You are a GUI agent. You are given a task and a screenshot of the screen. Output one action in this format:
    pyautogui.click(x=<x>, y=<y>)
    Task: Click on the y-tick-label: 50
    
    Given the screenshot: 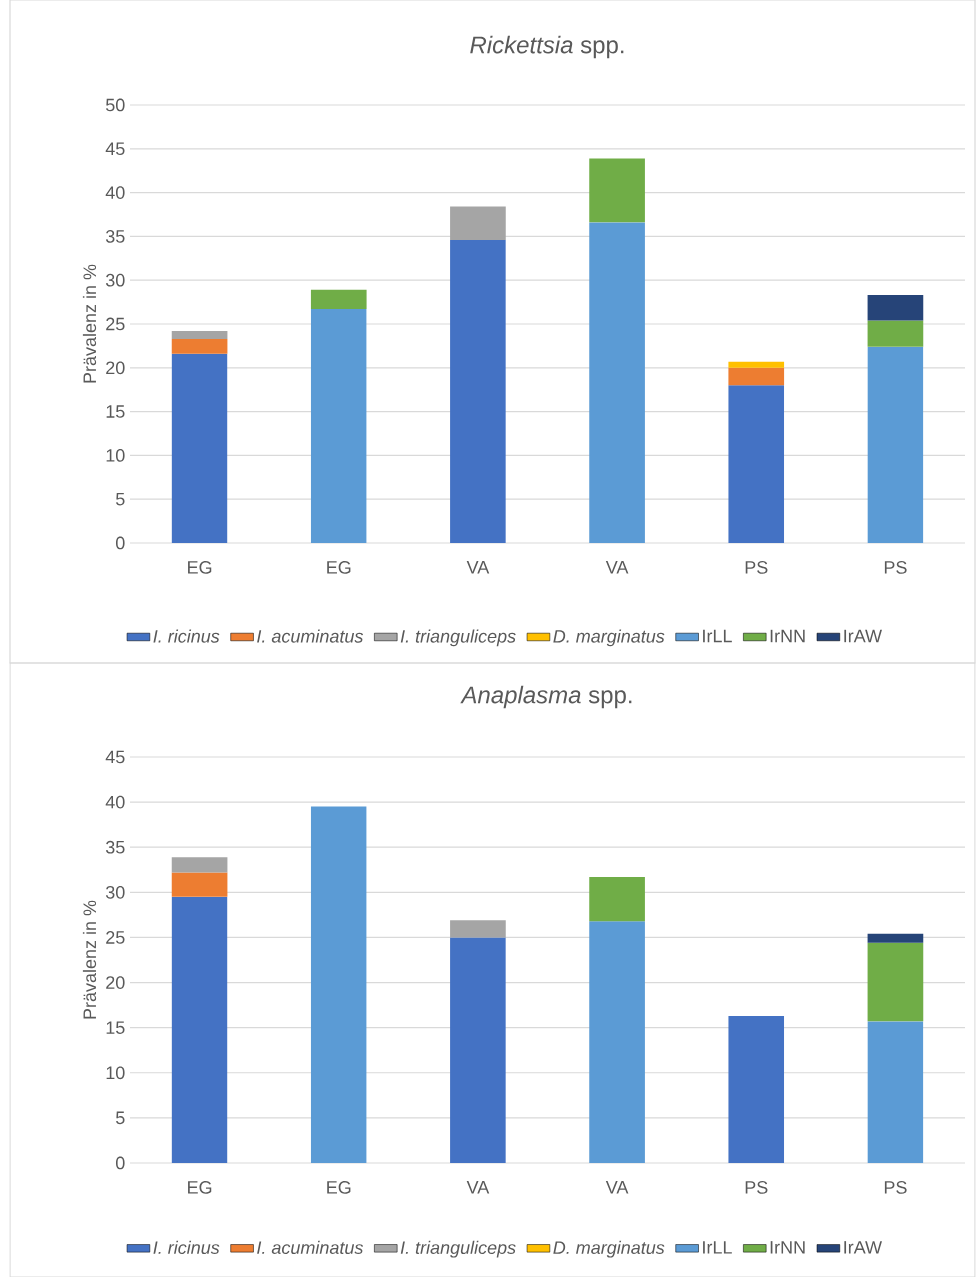 What is the action you would take?
    pyautogui.click(x=115, y=105)
    